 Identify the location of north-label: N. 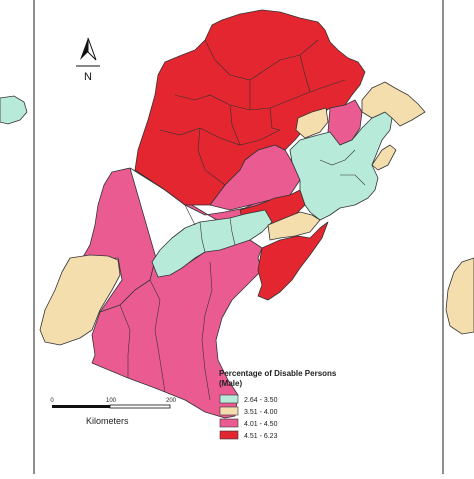
(88, 77).